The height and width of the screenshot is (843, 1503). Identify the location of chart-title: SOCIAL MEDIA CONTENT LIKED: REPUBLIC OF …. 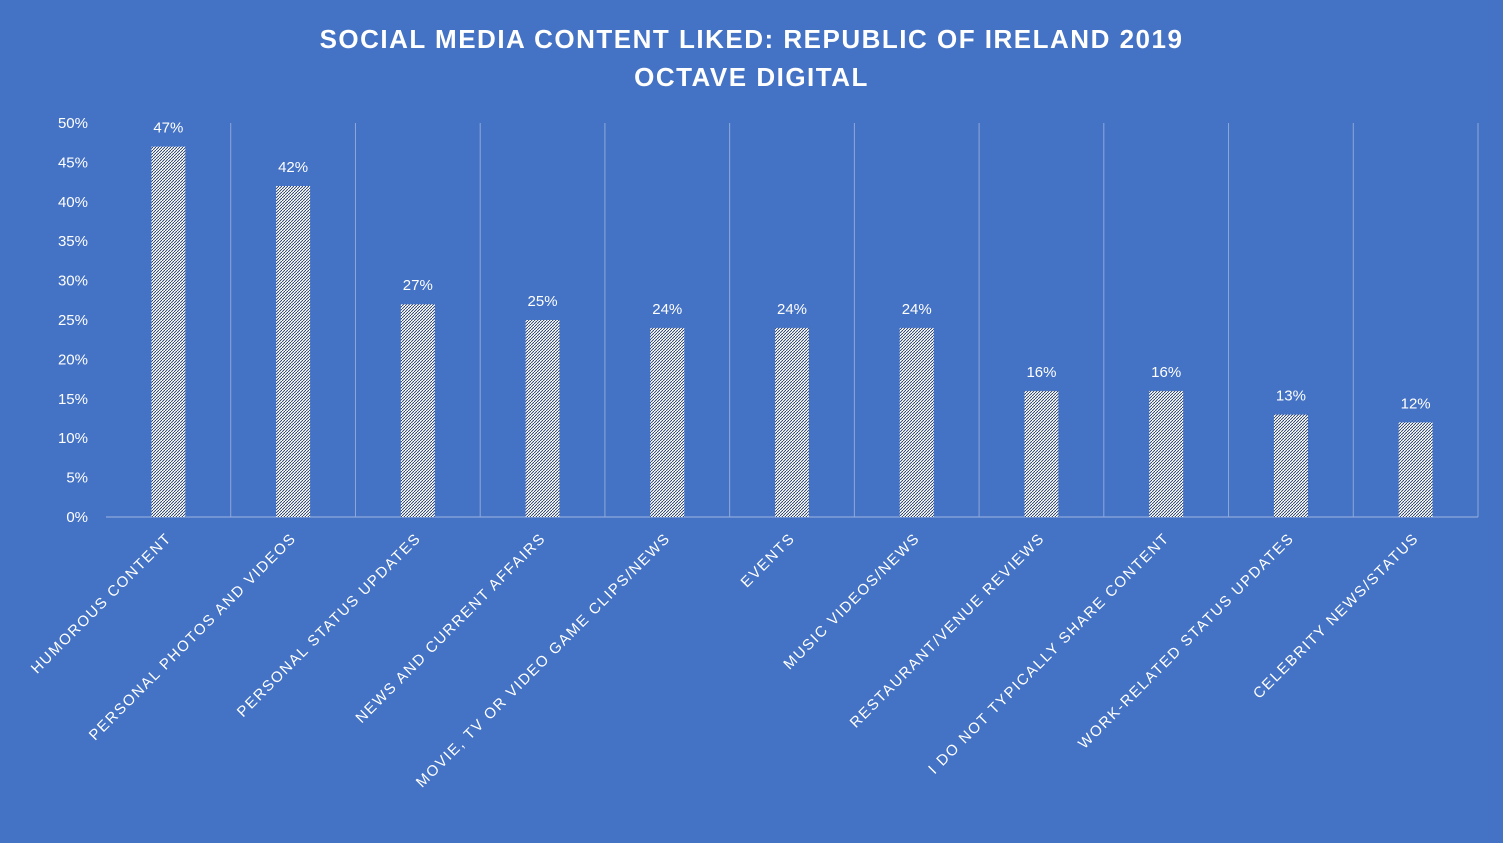
(751, 39).